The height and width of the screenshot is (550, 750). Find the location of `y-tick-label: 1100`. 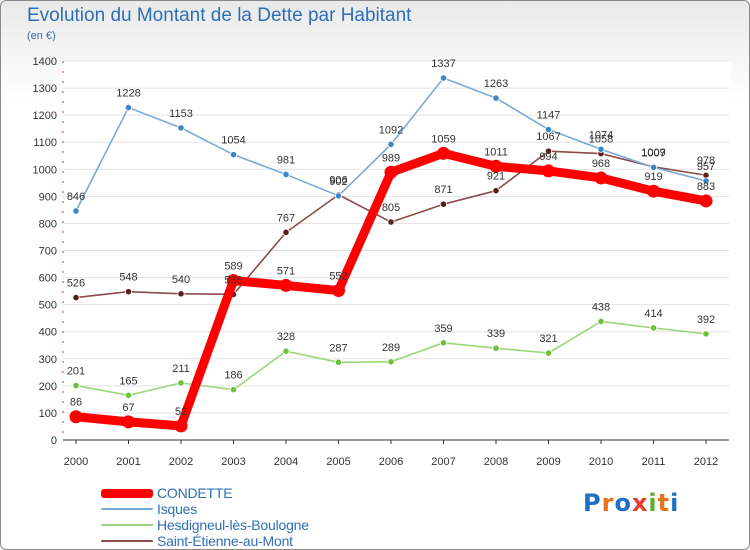

y-tick-label: 1100 is located at coordinates (45, 143).